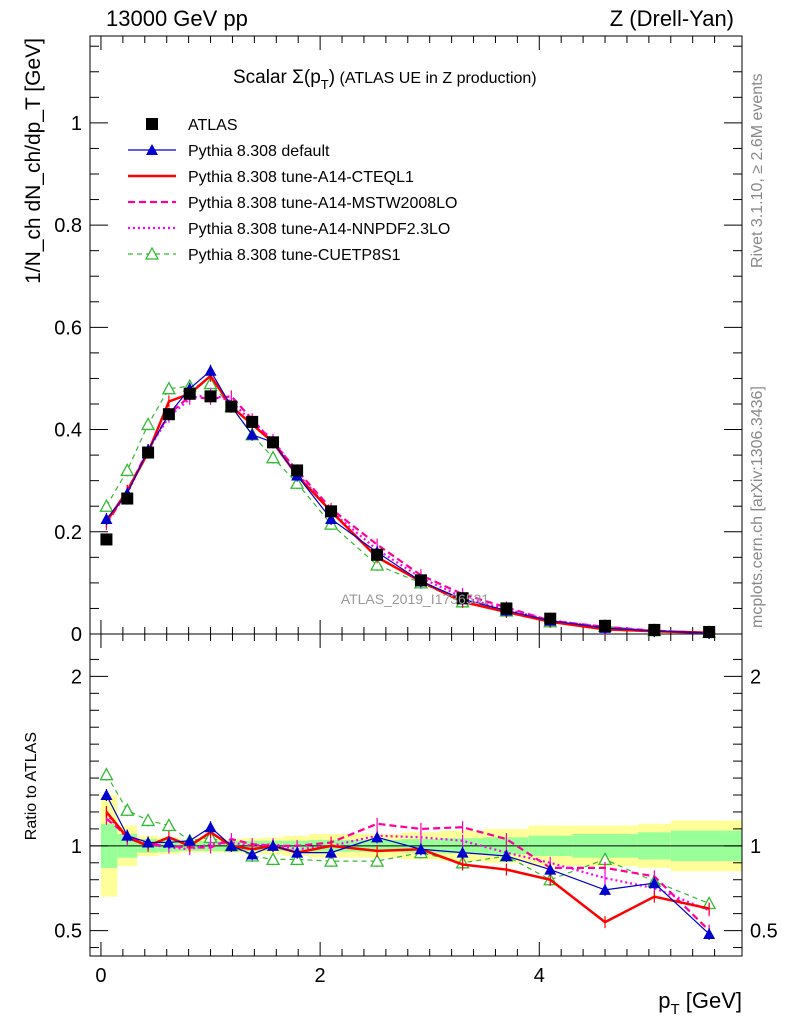  What do you see at coordinates (325, 84) in the screenshot?
I see `plot-title-sub: T` at bounding box center [325, 84].